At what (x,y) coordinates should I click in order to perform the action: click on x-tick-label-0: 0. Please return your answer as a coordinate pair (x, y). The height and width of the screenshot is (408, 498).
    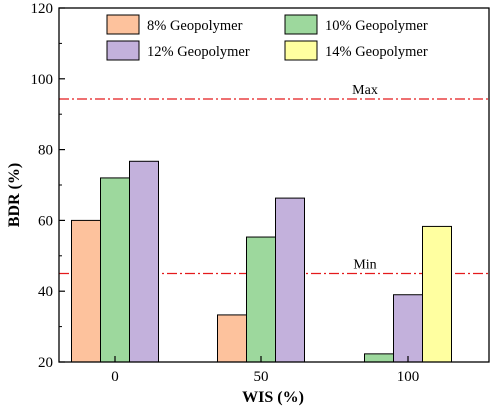
    Looking at the image, I should click on (115, 377).